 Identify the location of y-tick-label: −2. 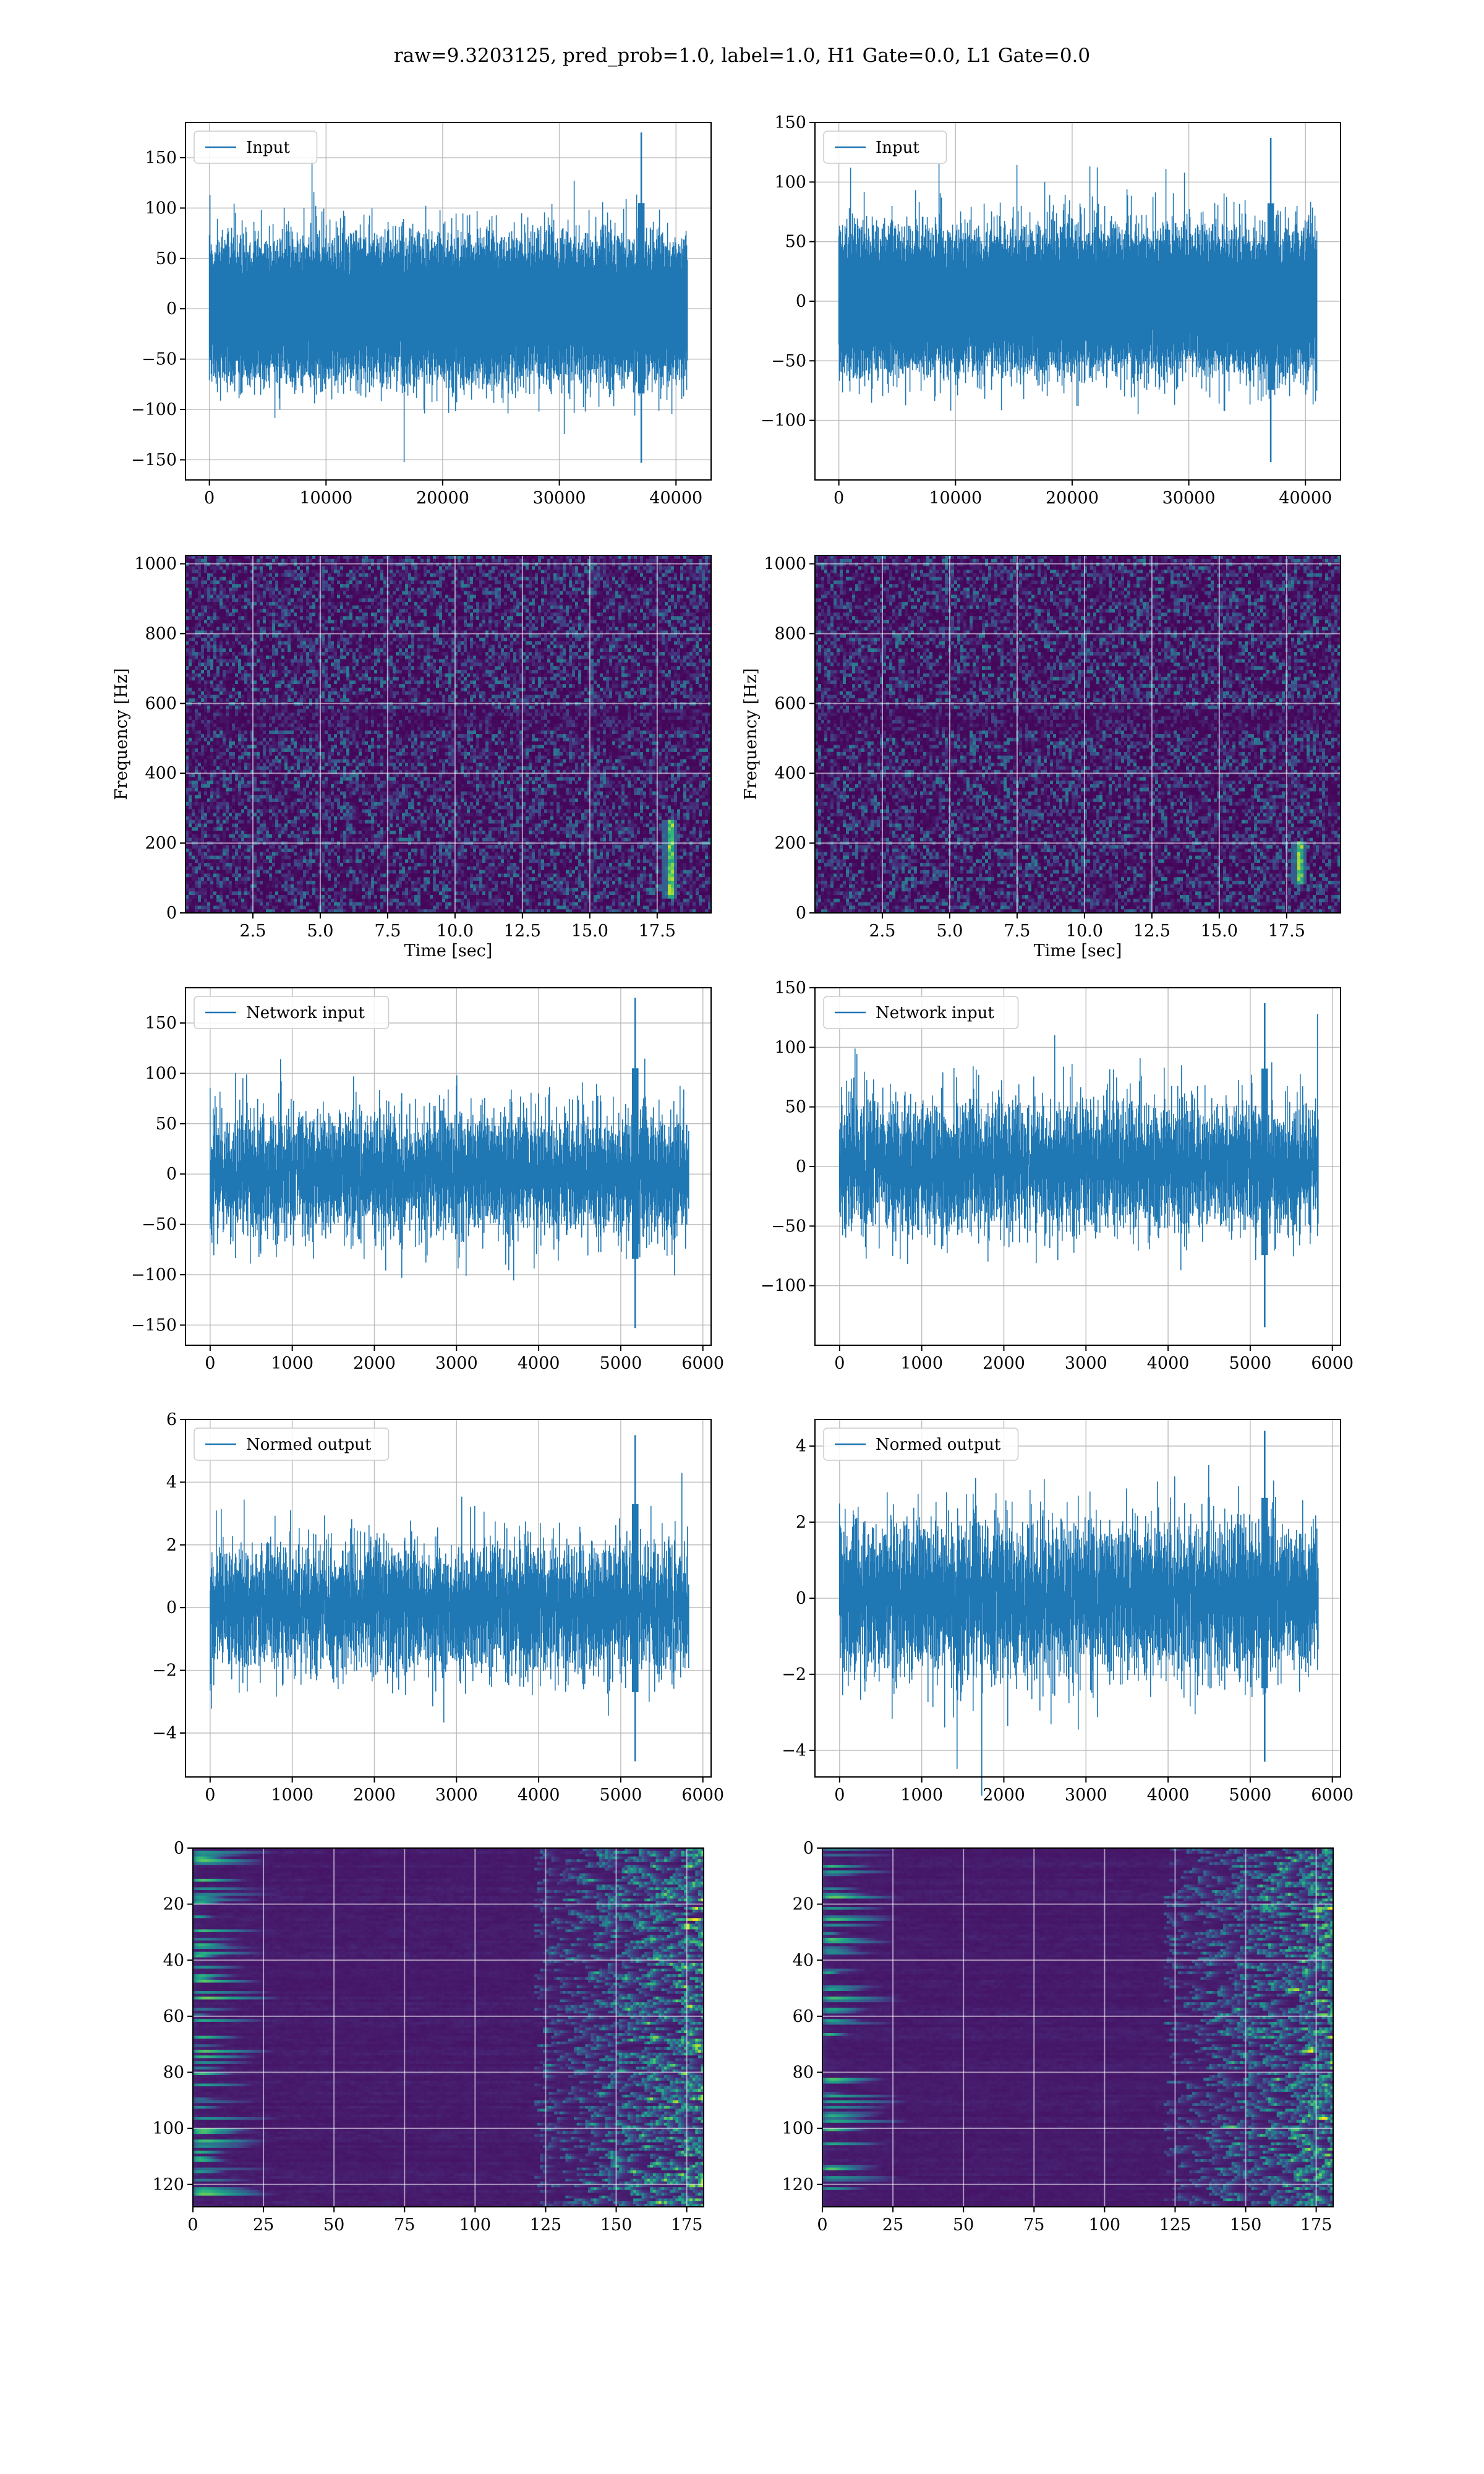
(794, 1674).